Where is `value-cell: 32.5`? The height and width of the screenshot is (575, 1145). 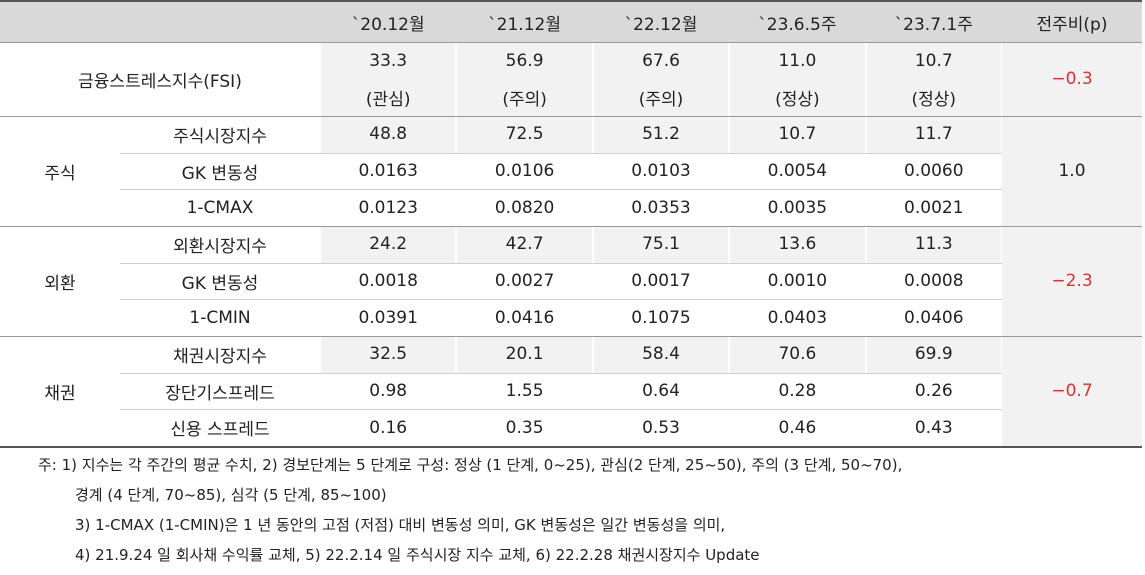
value-cell: 32.5 is located at coordinates (388, 354).